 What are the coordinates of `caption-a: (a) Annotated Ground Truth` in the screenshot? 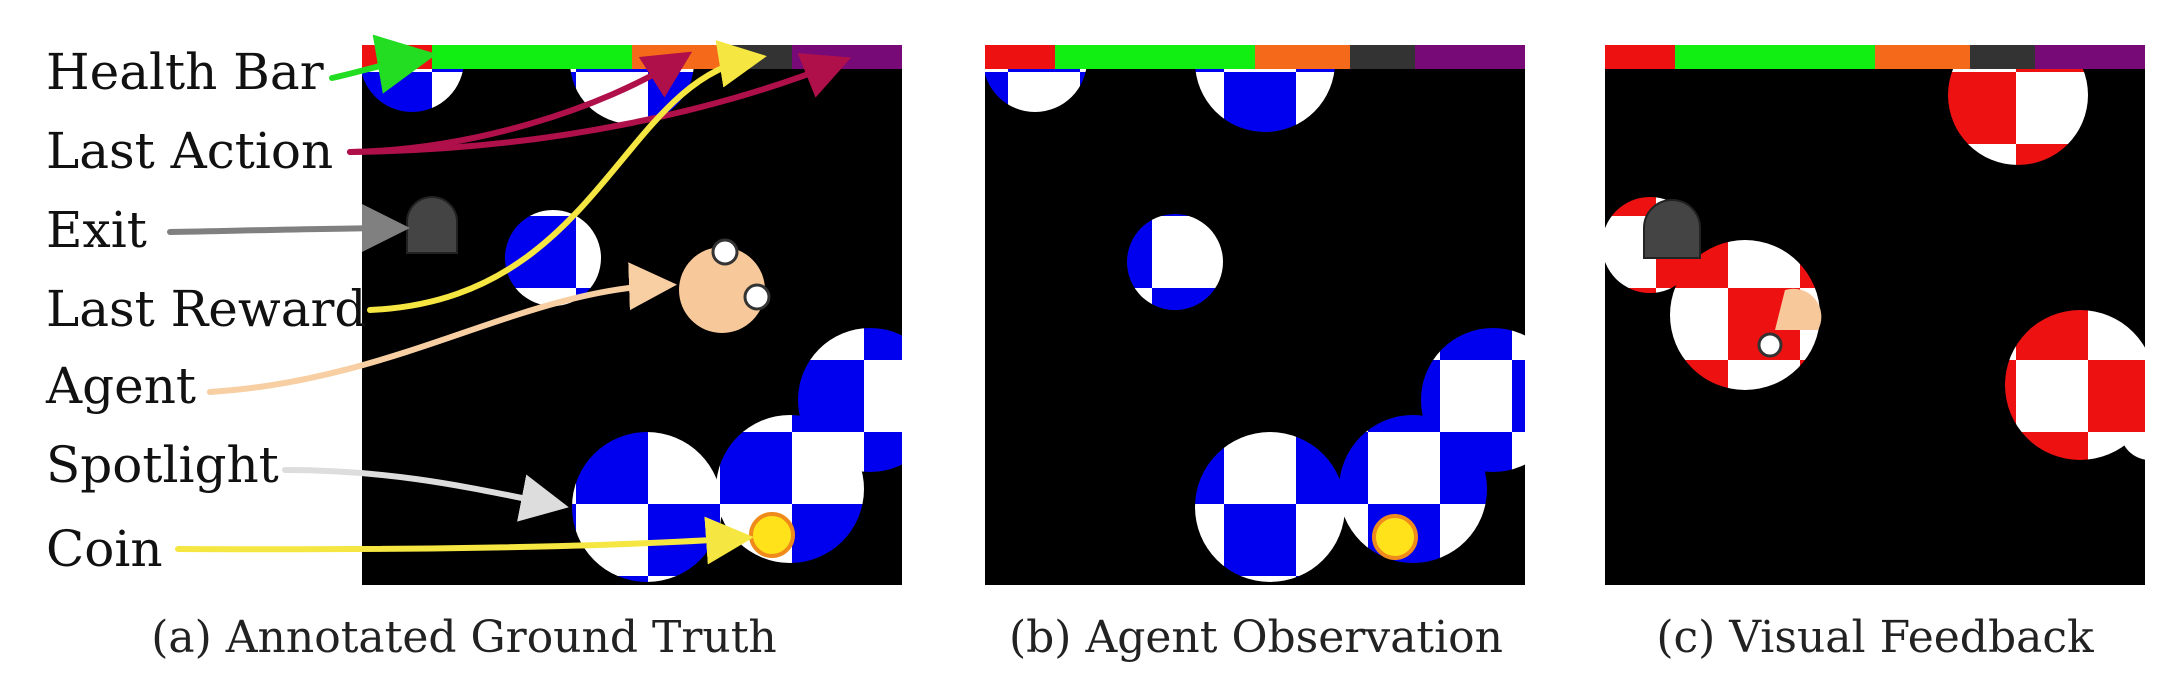 It's located at (464, 637).